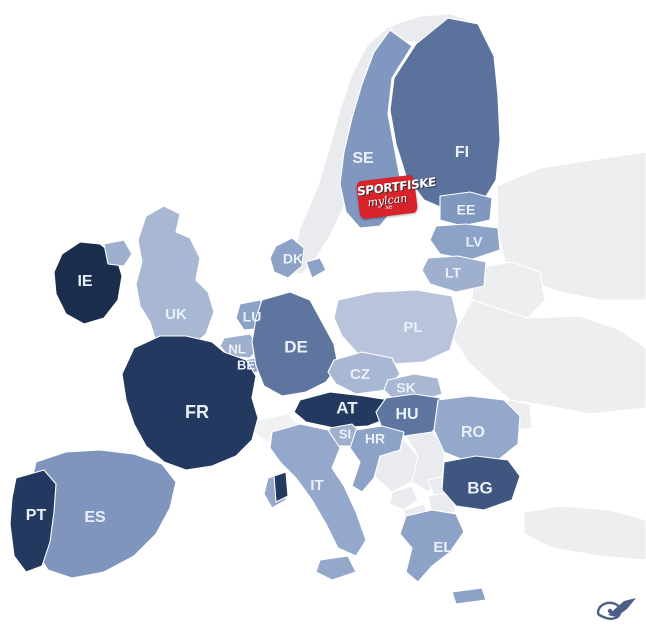 Image resolution: width=646 pixels, height=633 pixels. I want to click on region-ee, so click(466, 209).